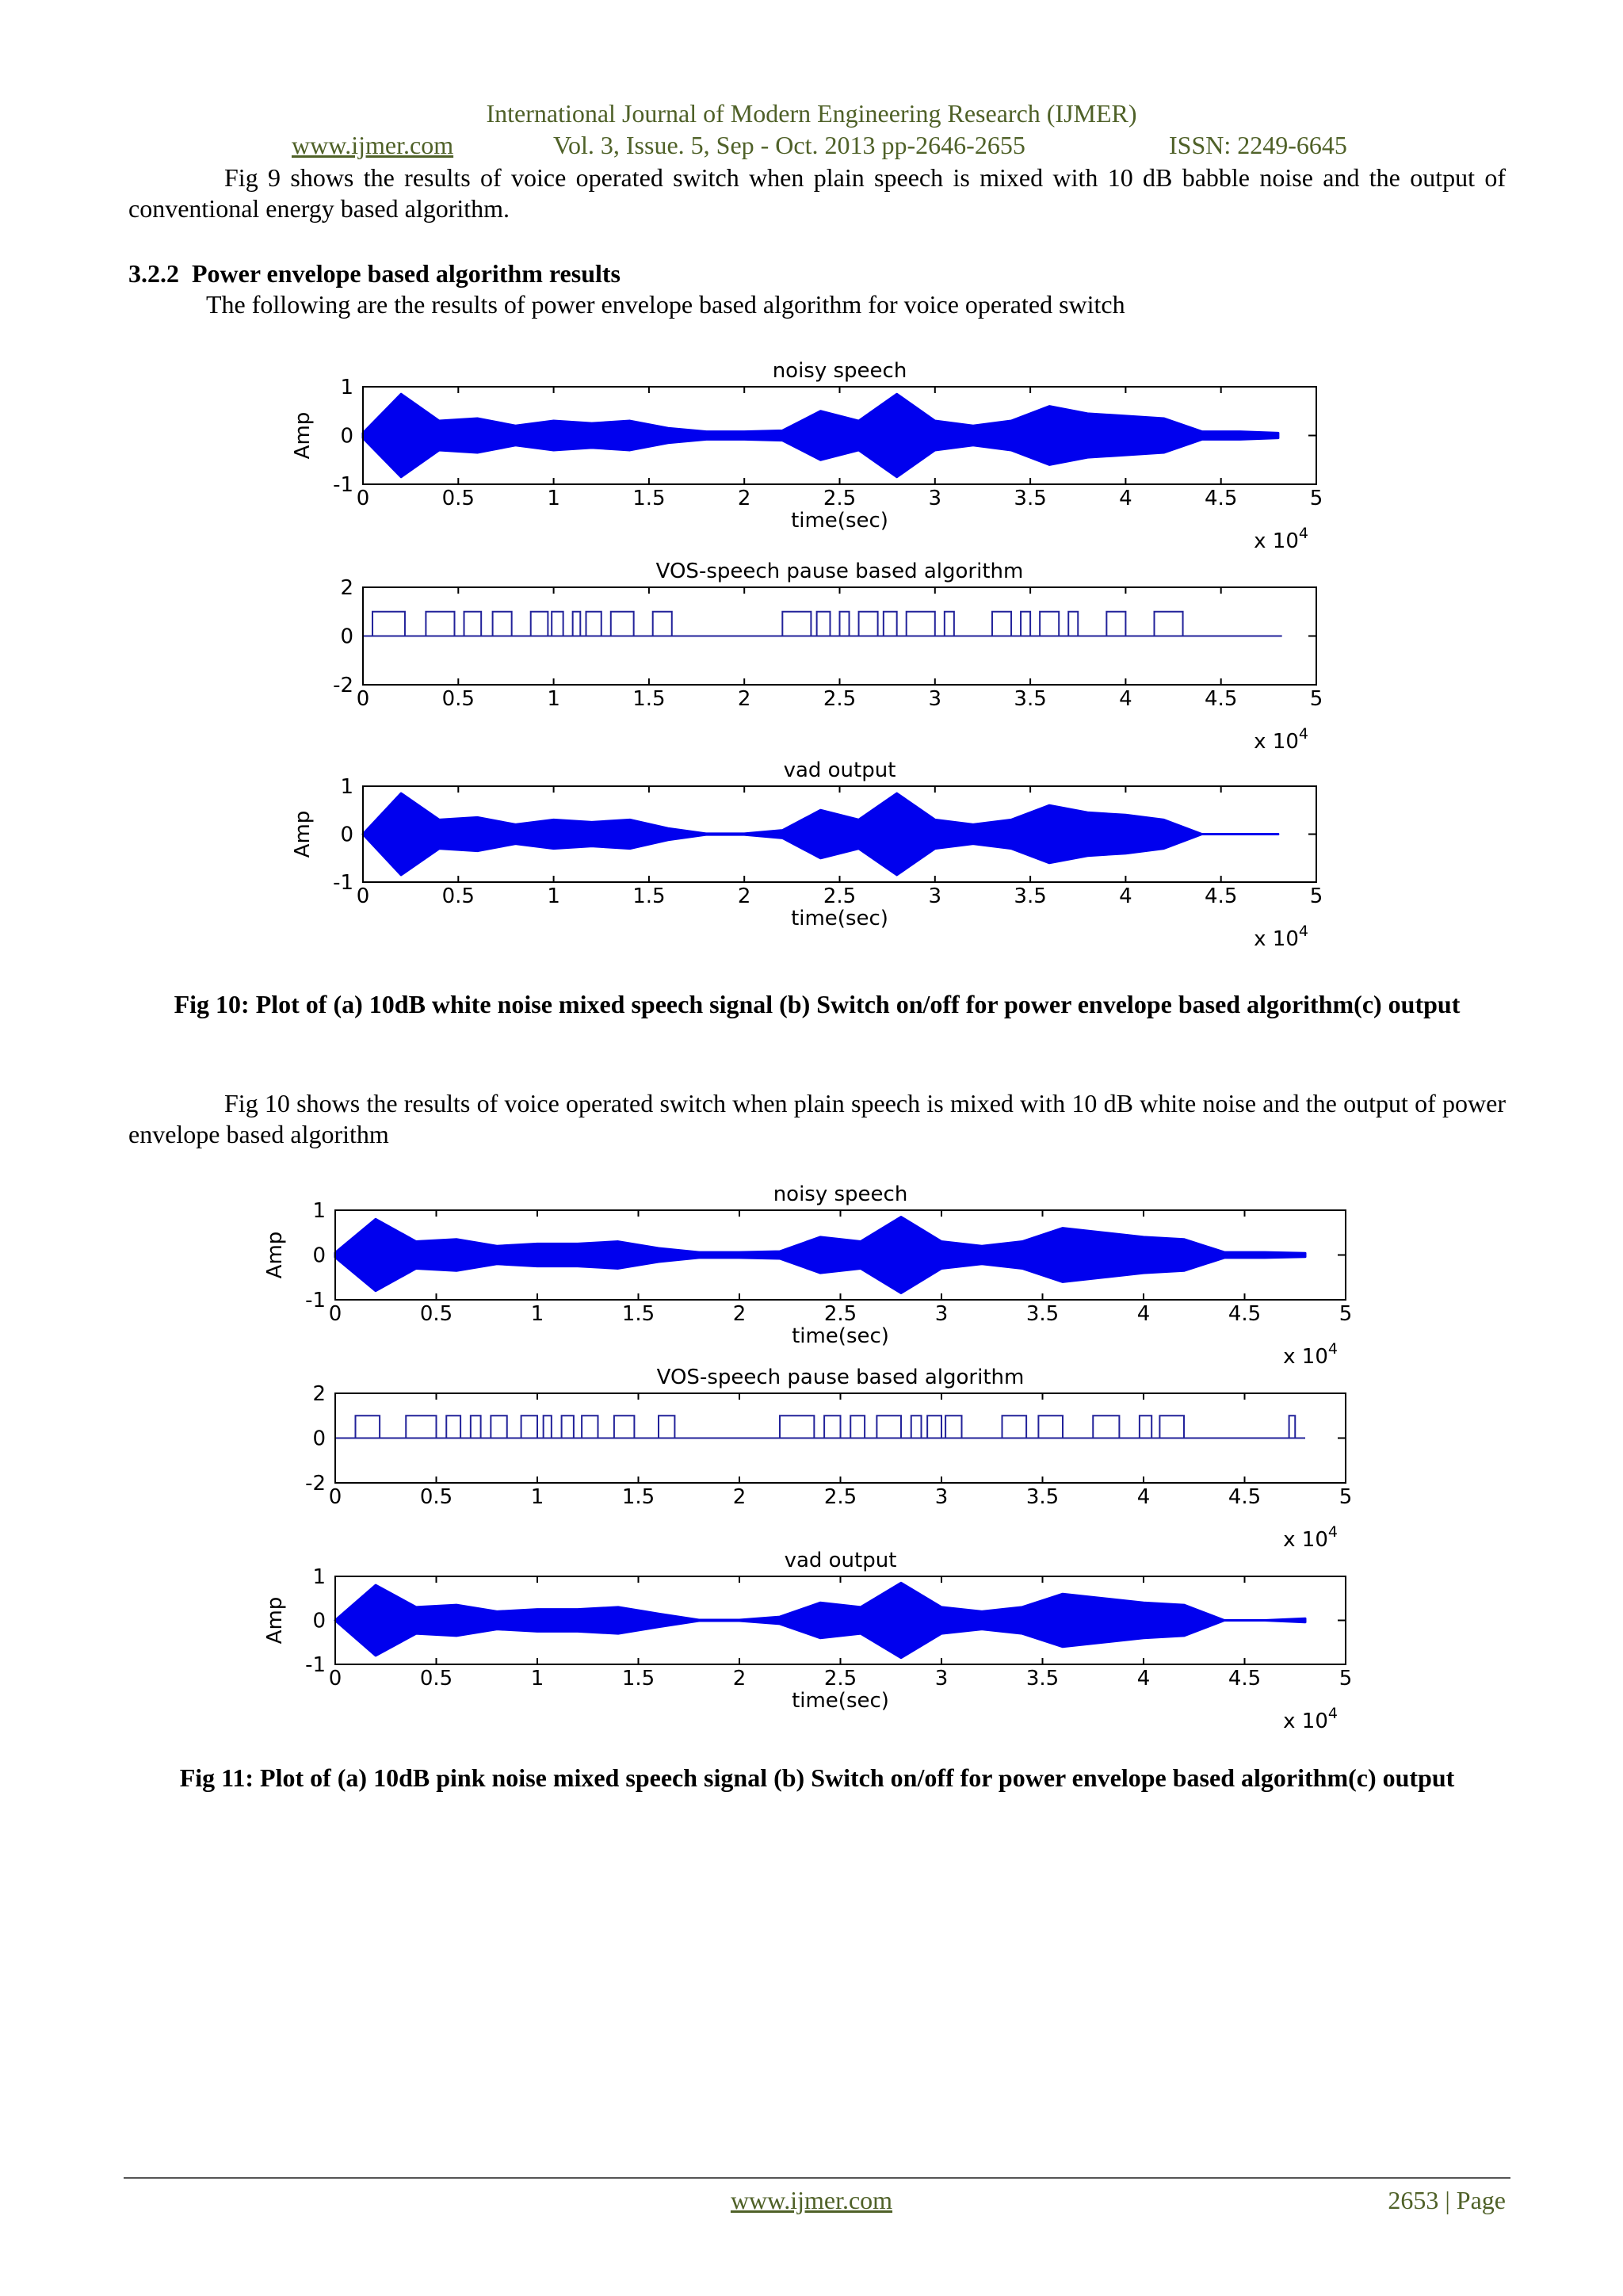 Image resolution: width=1623 pixels, height=2296 pixels. What do you see at coordinates (1303, 734) in the screenshot?
I see `multiplier-exponent: 4` at bounding box center [1303, 734].